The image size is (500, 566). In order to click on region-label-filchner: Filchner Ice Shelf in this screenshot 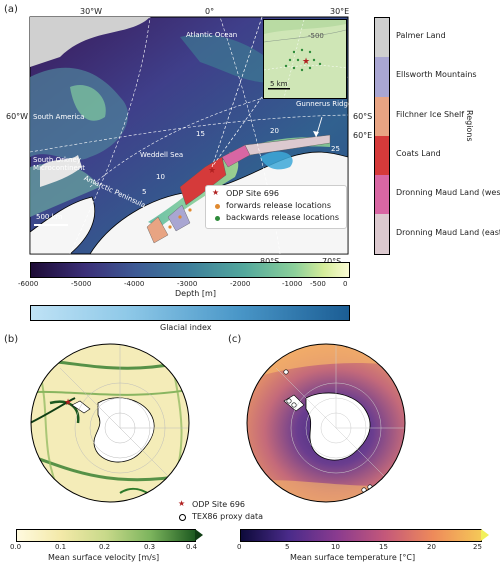, I will do `click(430, 114)`.